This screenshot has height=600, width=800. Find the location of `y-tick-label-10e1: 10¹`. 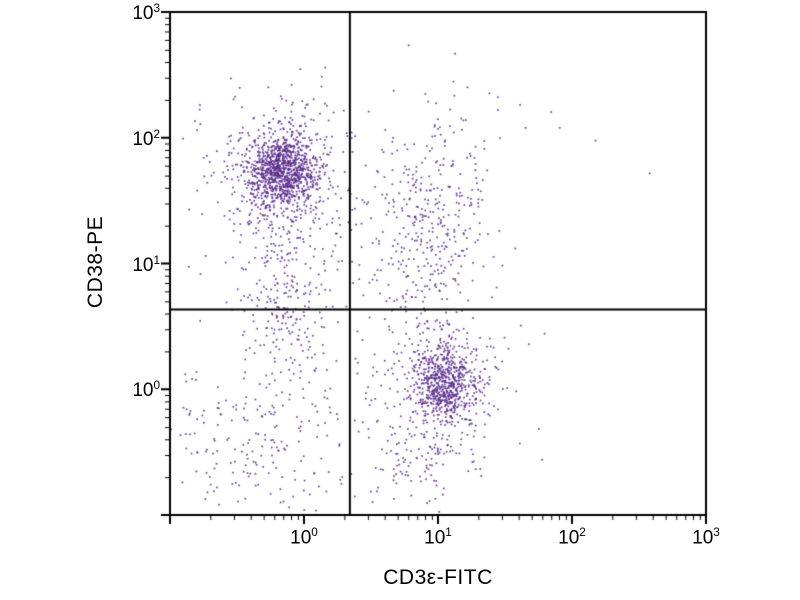

y-tick-label-10e1: 10¹ is located at coordinates (146, 264).